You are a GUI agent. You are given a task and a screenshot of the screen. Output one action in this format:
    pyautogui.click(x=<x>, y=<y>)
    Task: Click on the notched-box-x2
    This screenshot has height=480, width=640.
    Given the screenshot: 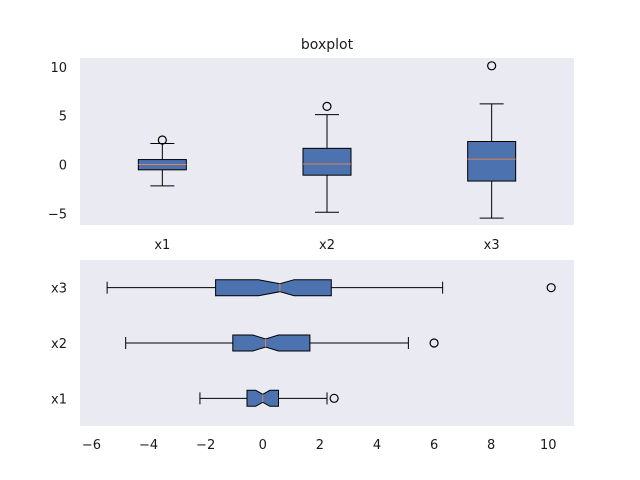 What is the action you would take?
    pyautogui.click(x=282, y=343)
    